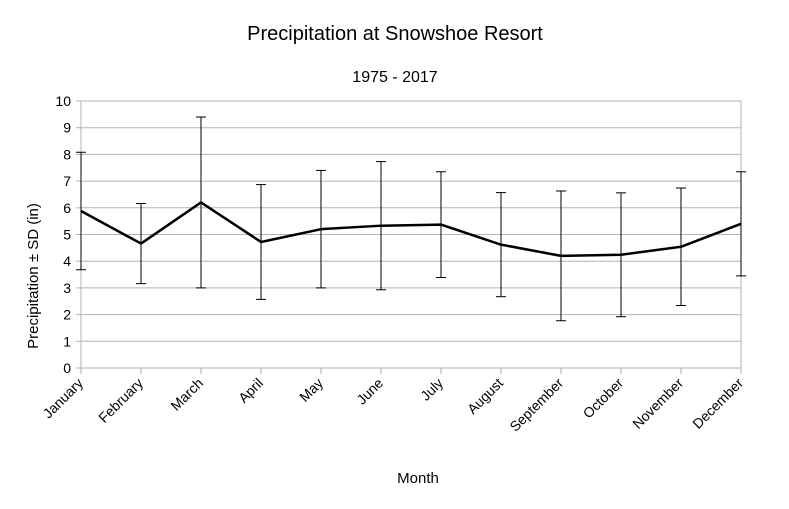 The height and width of the screenshot is (509, 789). What do you see at coordinates (536, 405) in the screenshot?
I see `x-tick-label: September` at bounding box center [536, 405].